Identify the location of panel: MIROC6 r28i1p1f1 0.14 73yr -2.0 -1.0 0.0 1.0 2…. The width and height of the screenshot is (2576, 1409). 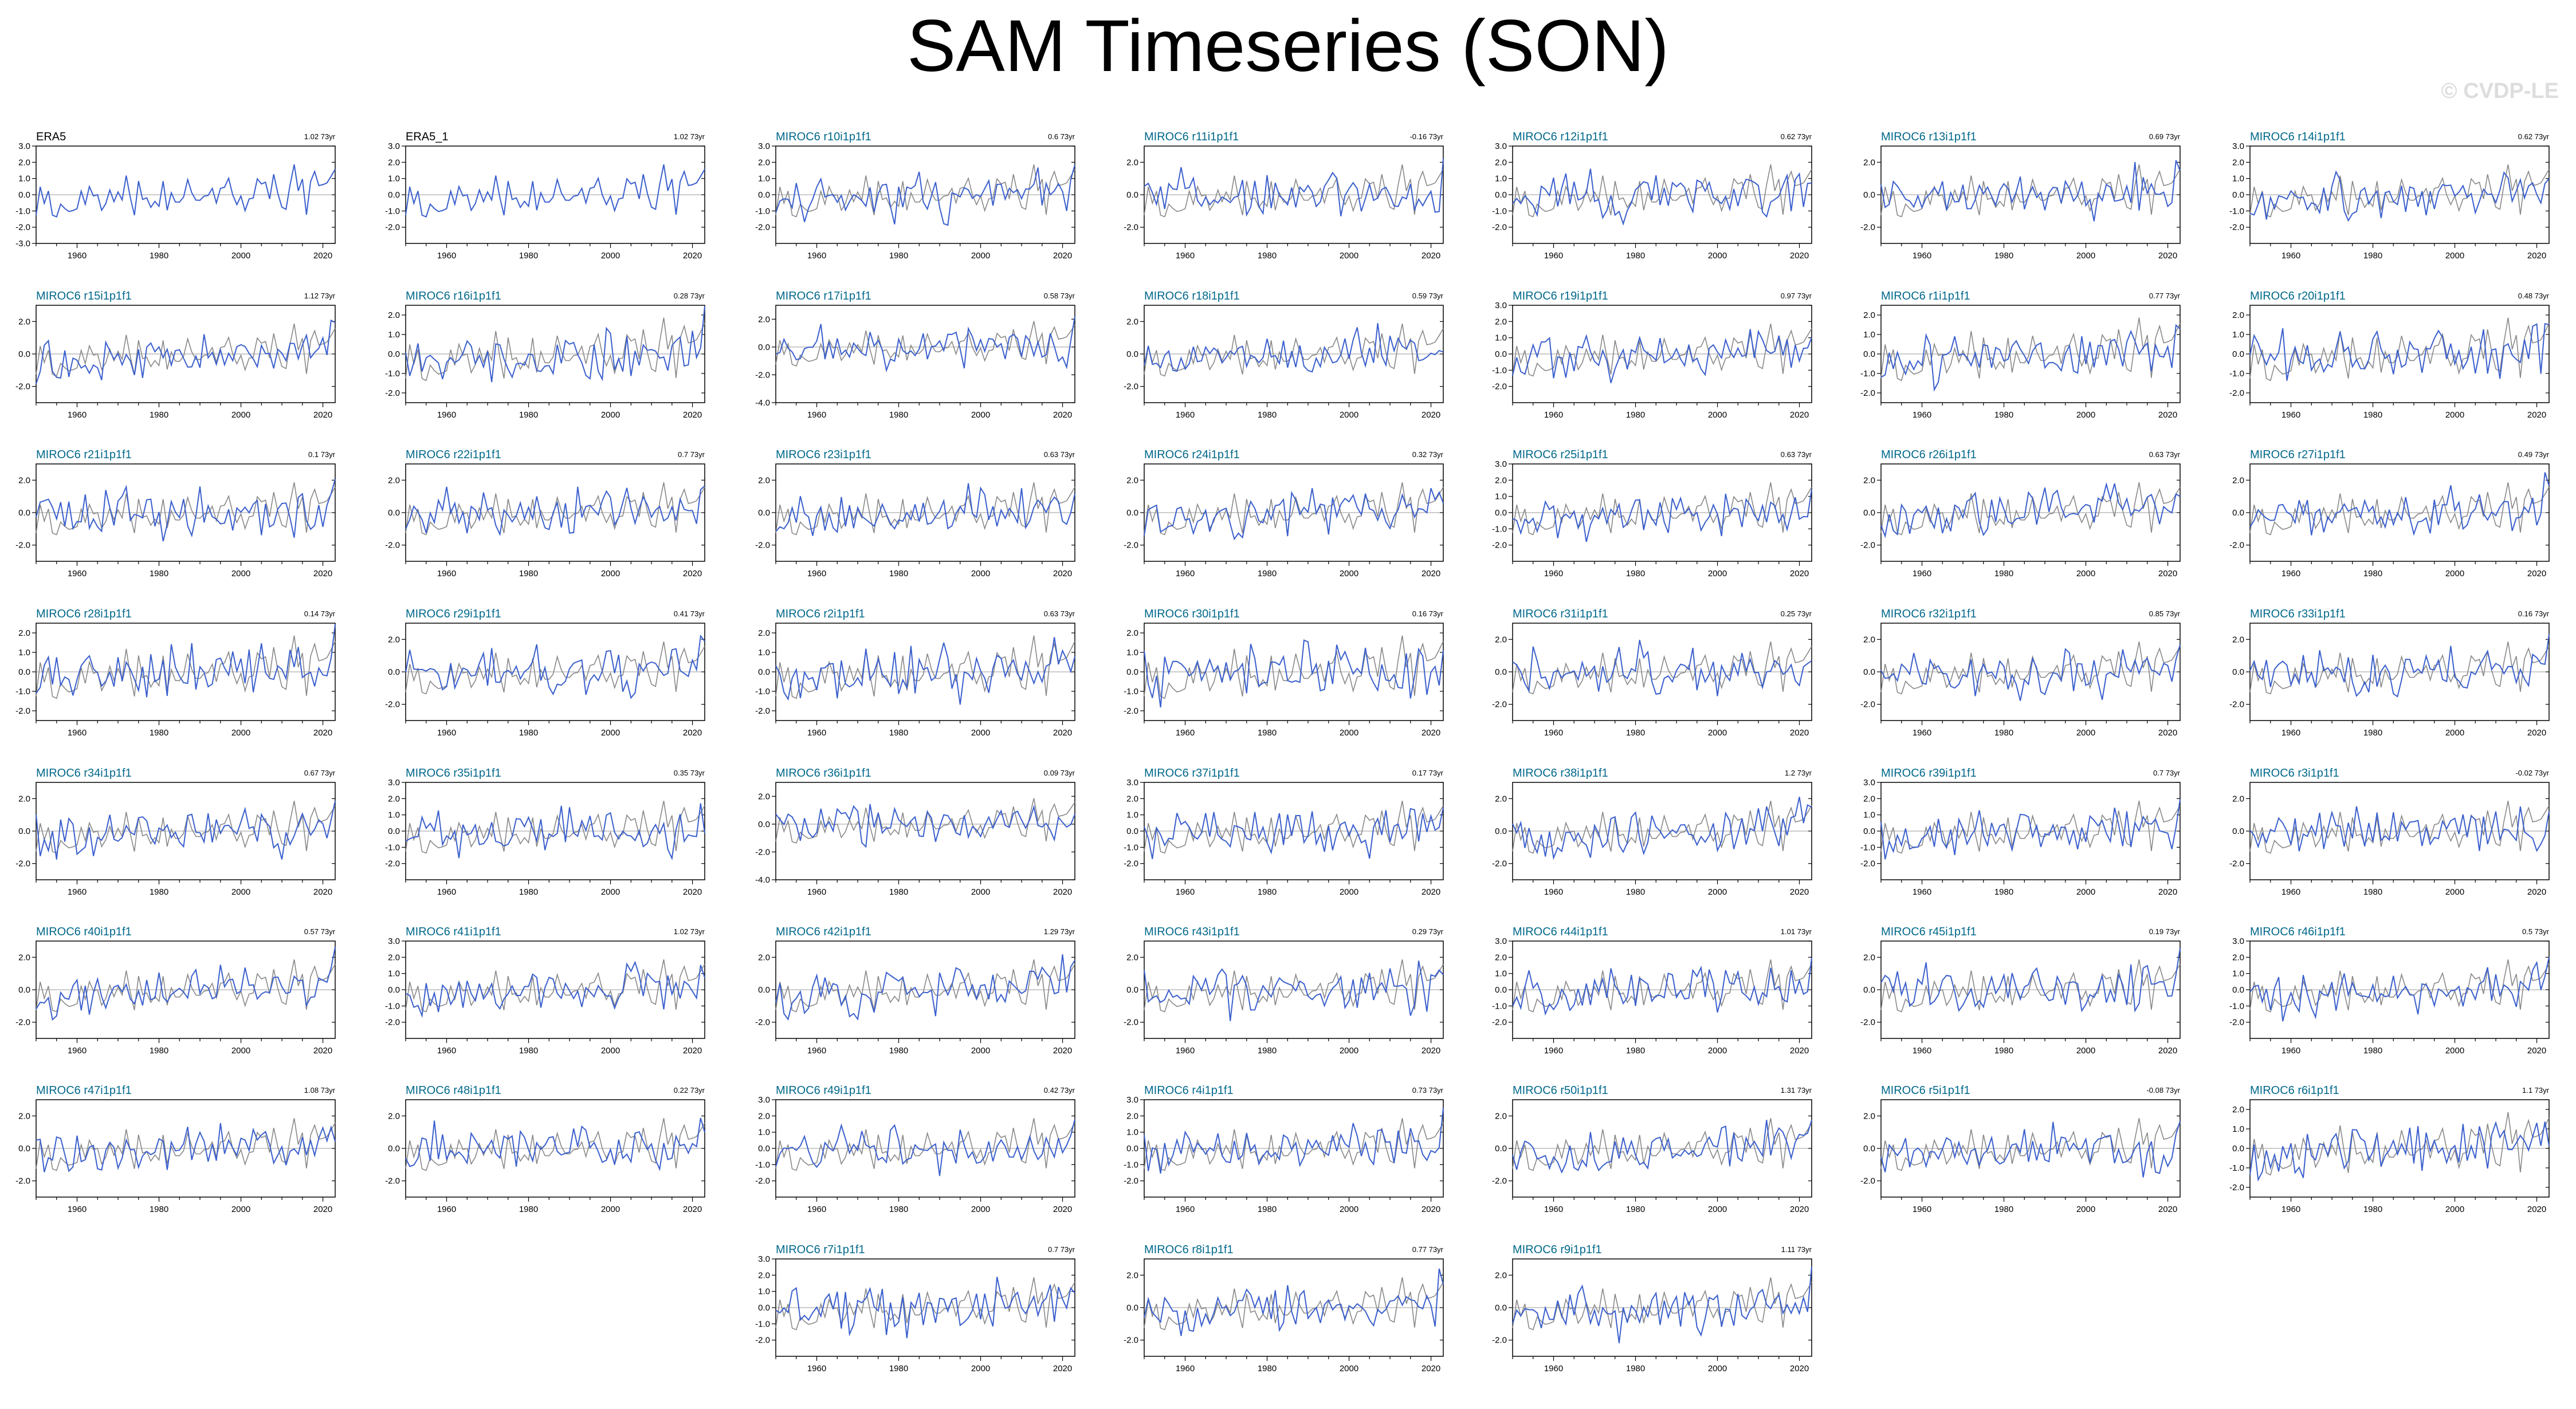
(176, 673).